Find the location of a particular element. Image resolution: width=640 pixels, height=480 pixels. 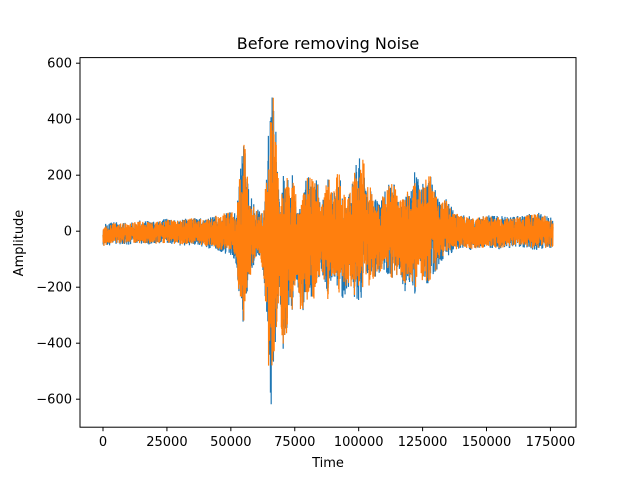

y-tick-label: 400 is located at coordinates (59, 120).